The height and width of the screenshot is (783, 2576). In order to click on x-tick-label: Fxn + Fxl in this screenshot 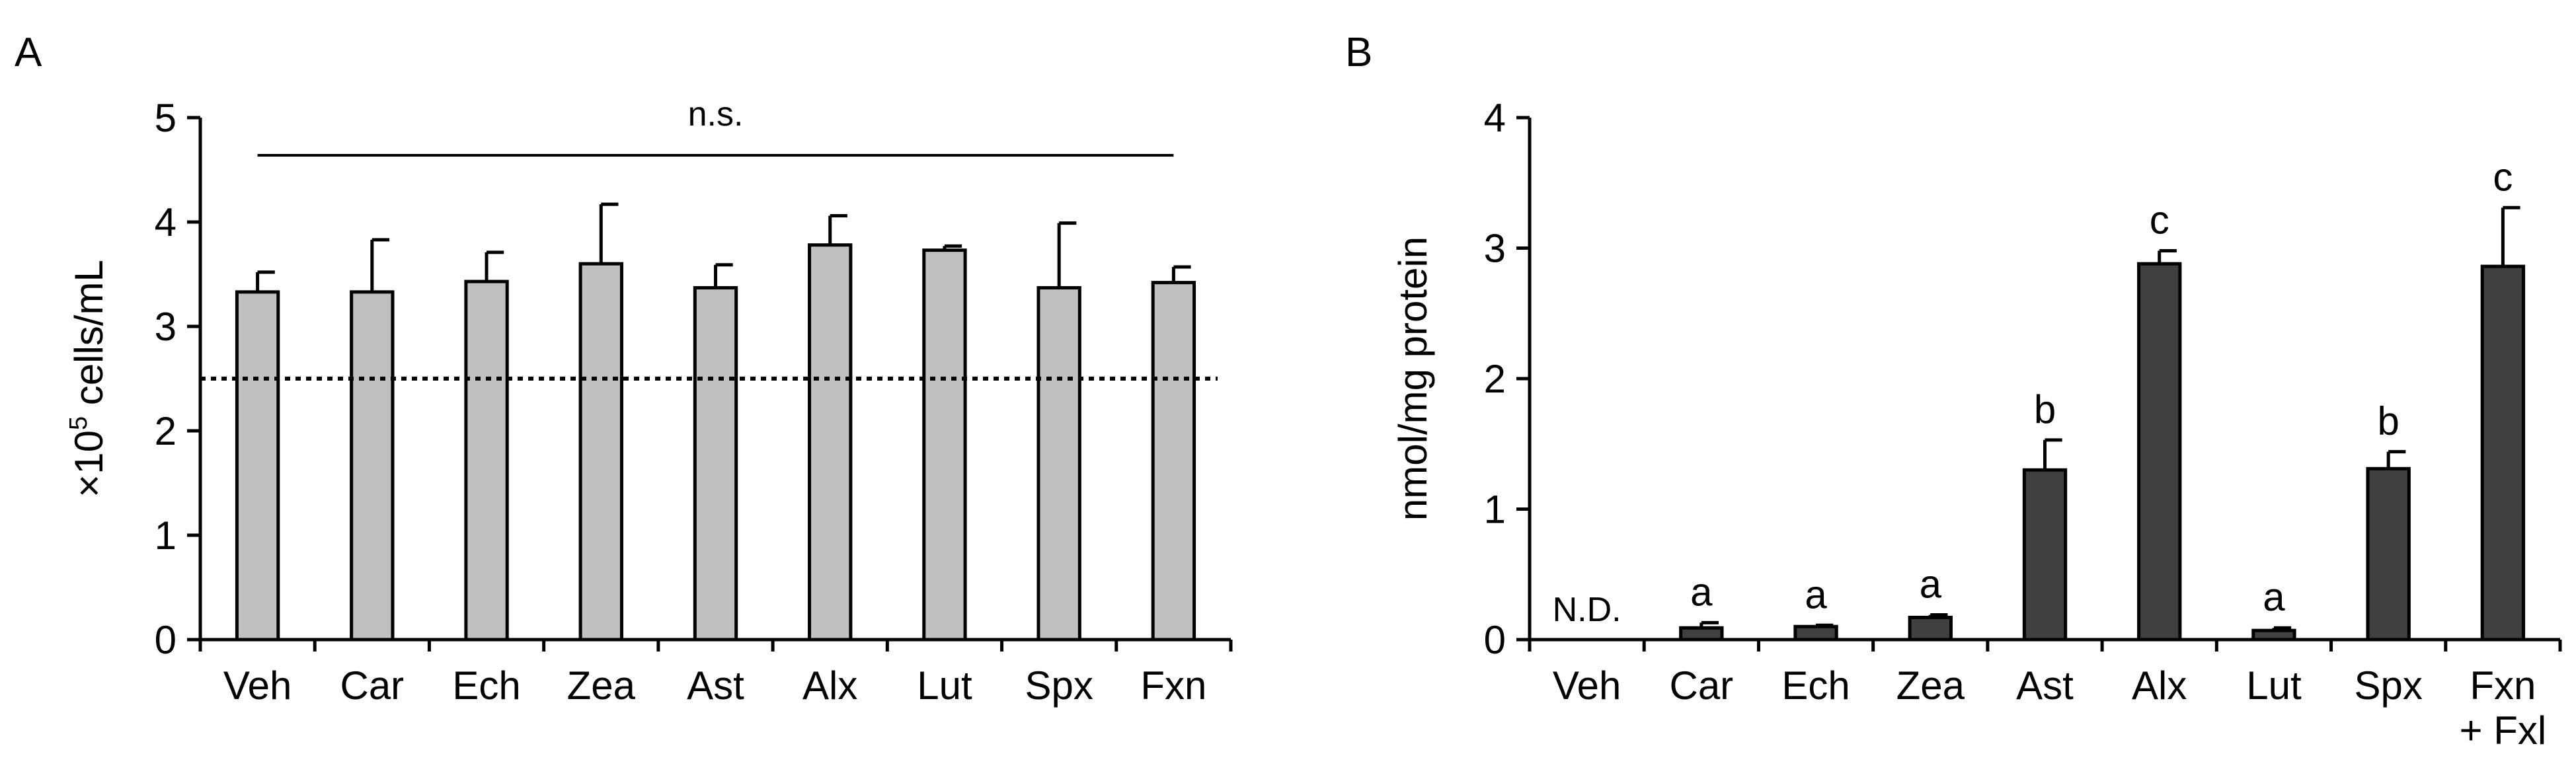, I will do `click(2503, 708)`.